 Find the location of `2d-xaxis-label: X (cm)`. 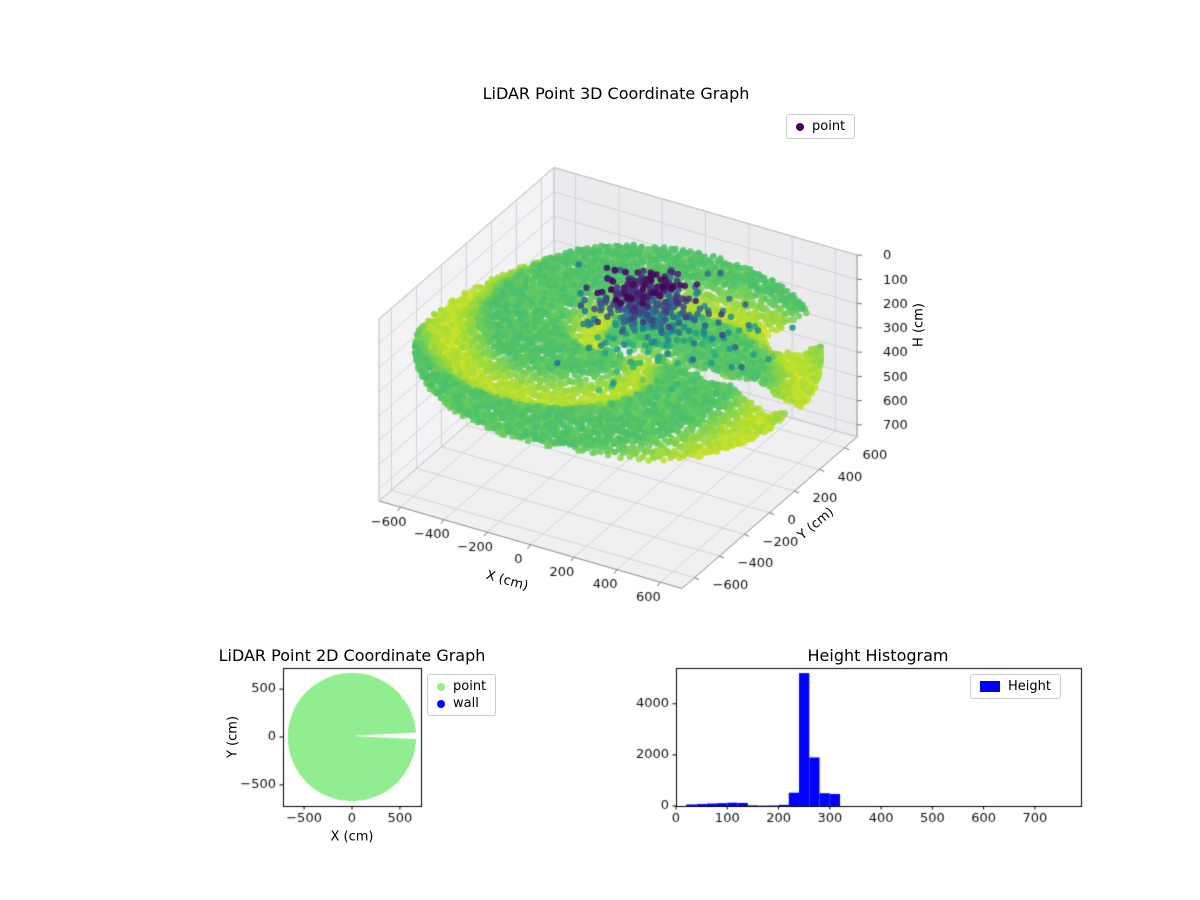

2d-xaxis-label: X (cm) is located at coordinates (352, 837).